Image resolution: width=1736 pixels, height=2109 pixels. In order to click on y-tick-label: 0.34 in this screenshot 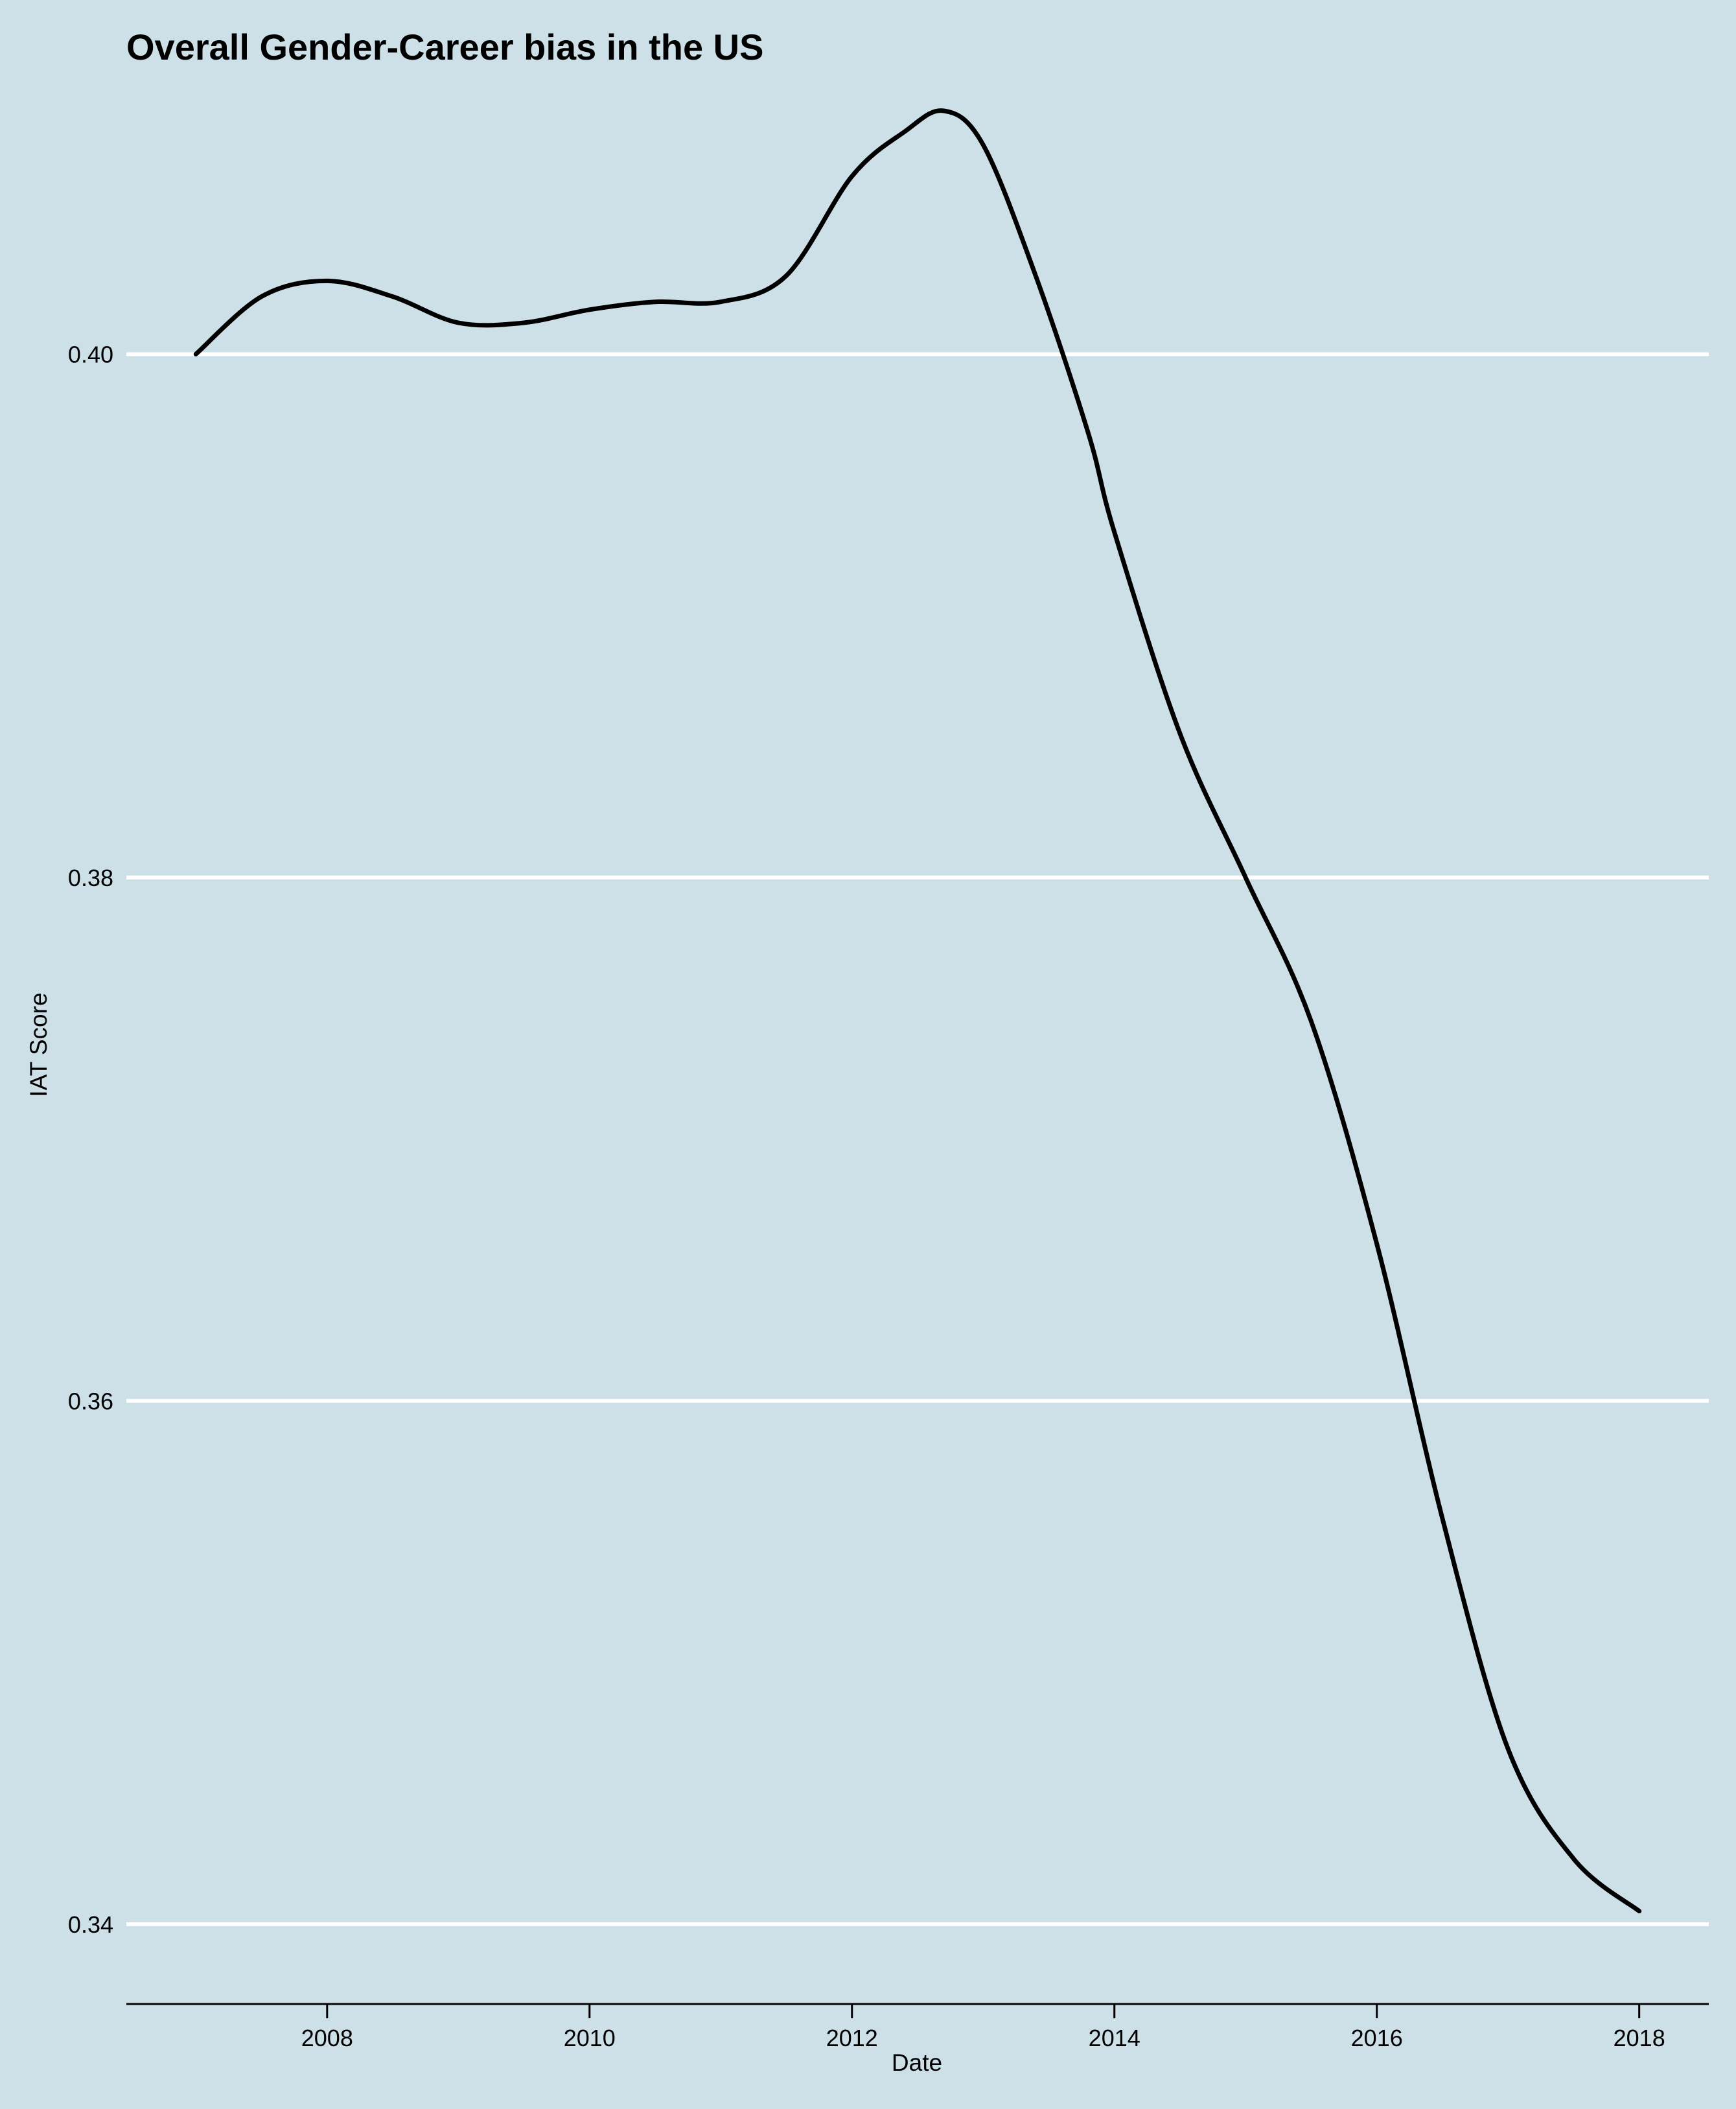, I will do `click(90, 1924)`.